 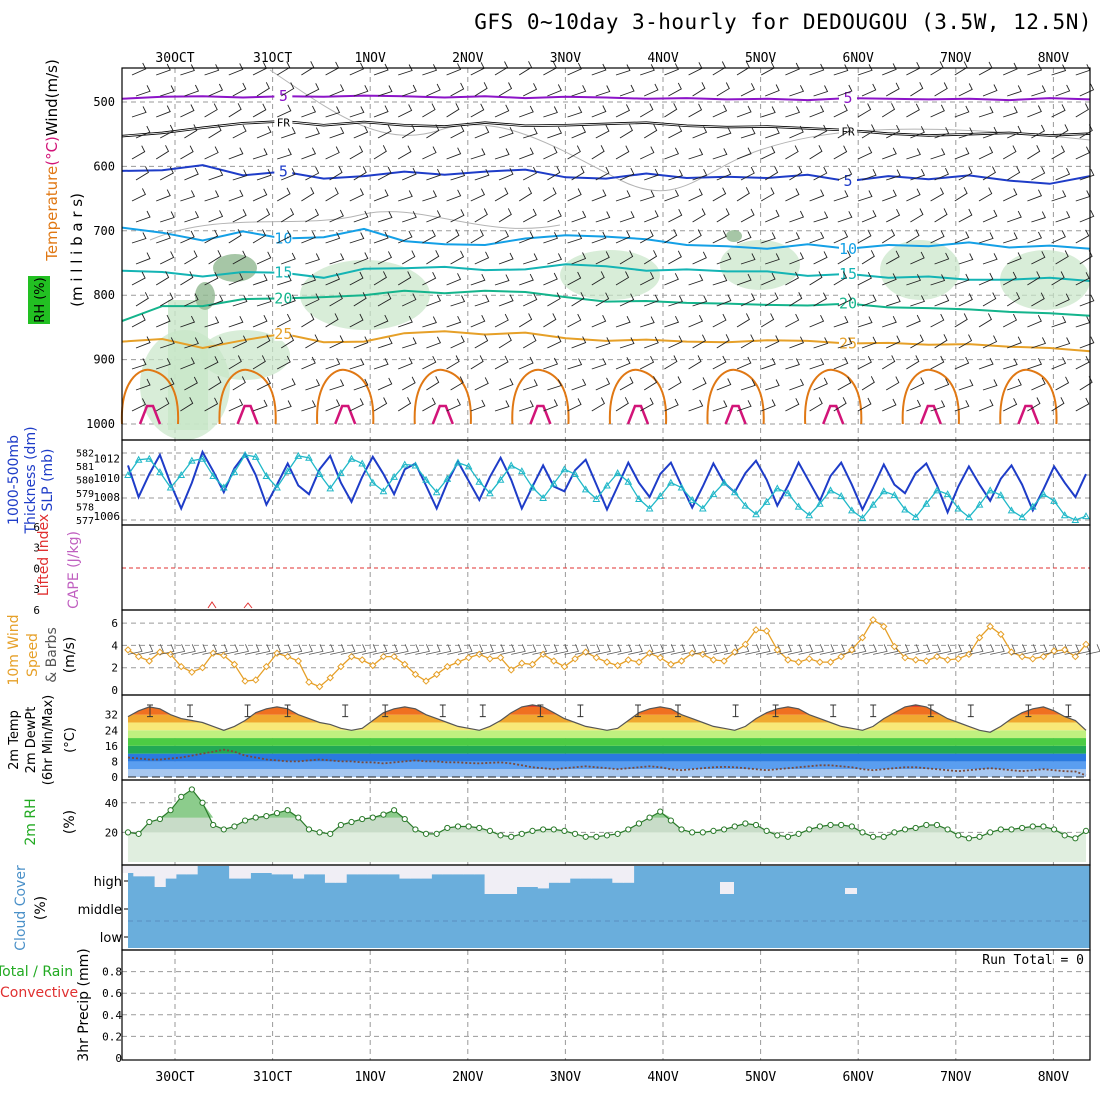 What do you see at coordinates (638, 711) in the screenshot?
I see `temp-minmax-whisker` at bounding box center [638, 711].